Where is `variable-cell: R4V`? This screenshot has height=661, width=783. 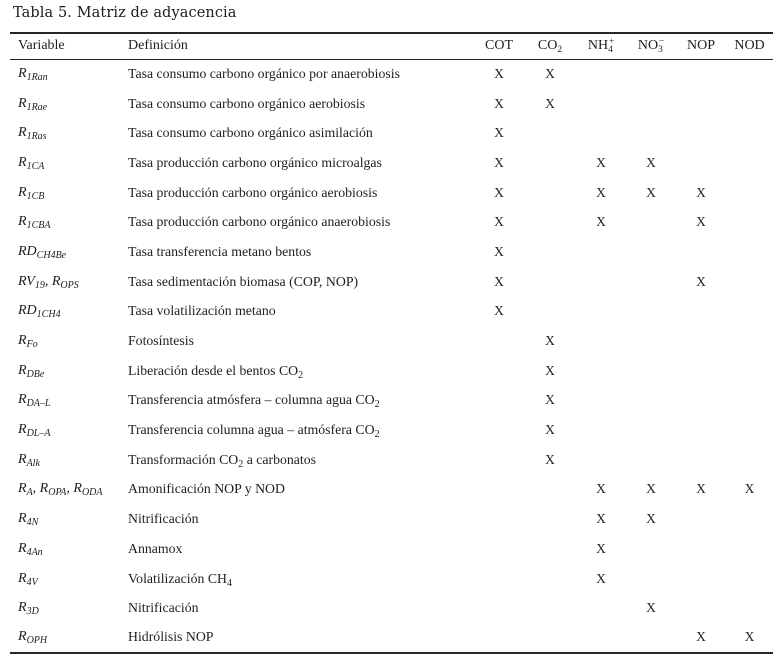
variable-cell: R4V is located at coordinates (66, 579).